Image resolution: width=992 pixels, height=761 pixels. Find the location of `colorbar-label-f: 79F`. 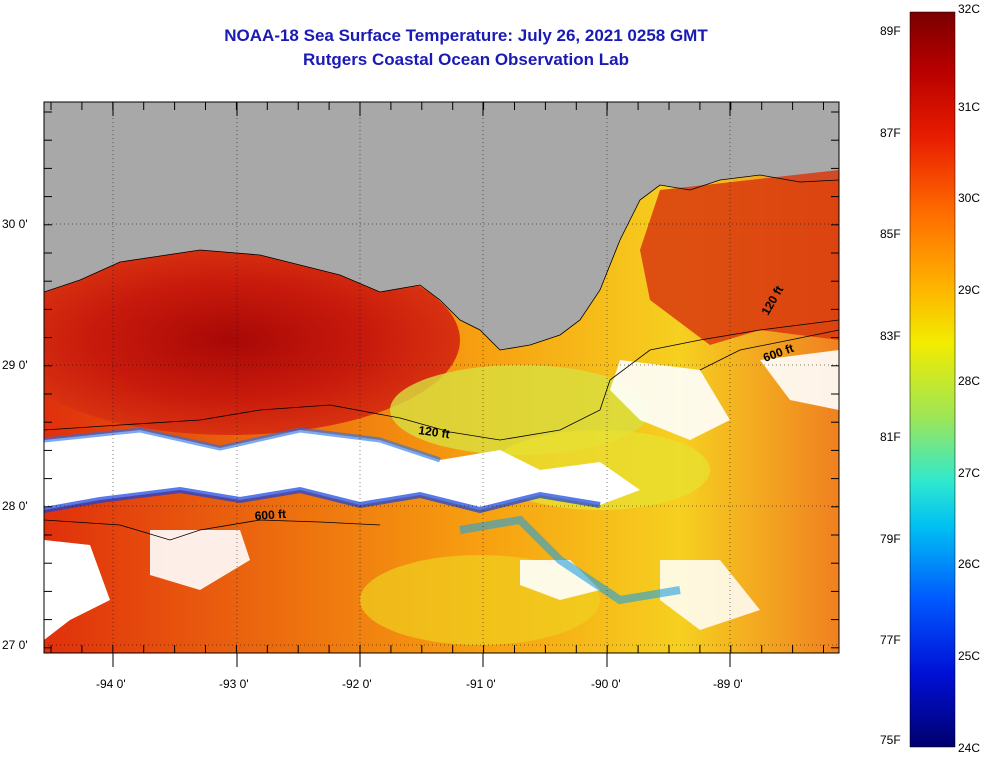

colorbar-label-f: 79F is located at coordinates (890, 538).